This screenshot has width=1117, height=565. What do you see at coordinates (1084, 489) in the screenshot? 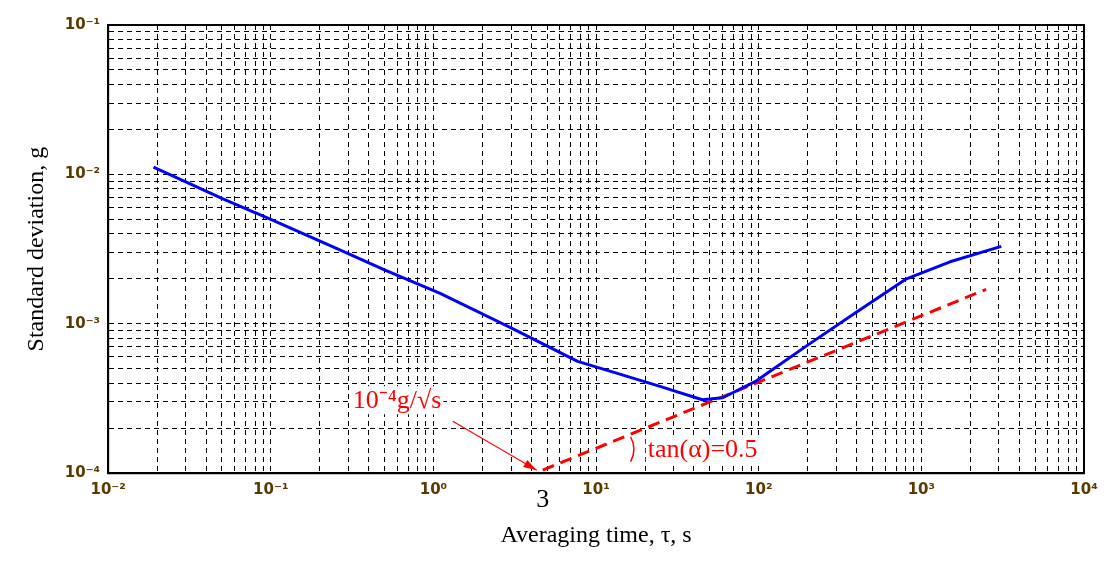
I see `x-tick-label: 10⁴` at bounding box center [1084, 489].